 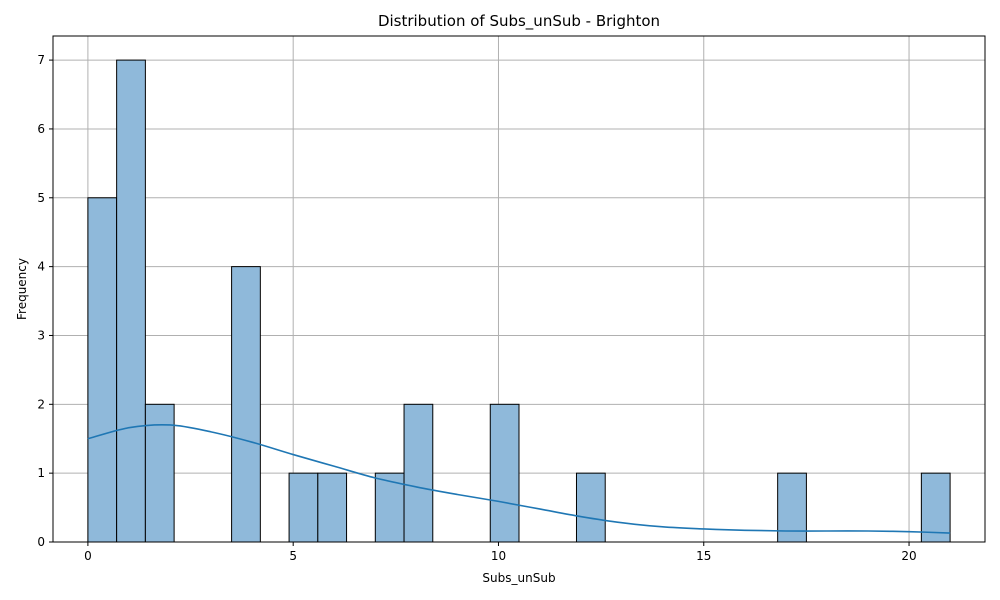 What do you see at coordinates (88, 556) in the screenshot?
I see `x-tick-label: 0` at bounding box center [88, 556].